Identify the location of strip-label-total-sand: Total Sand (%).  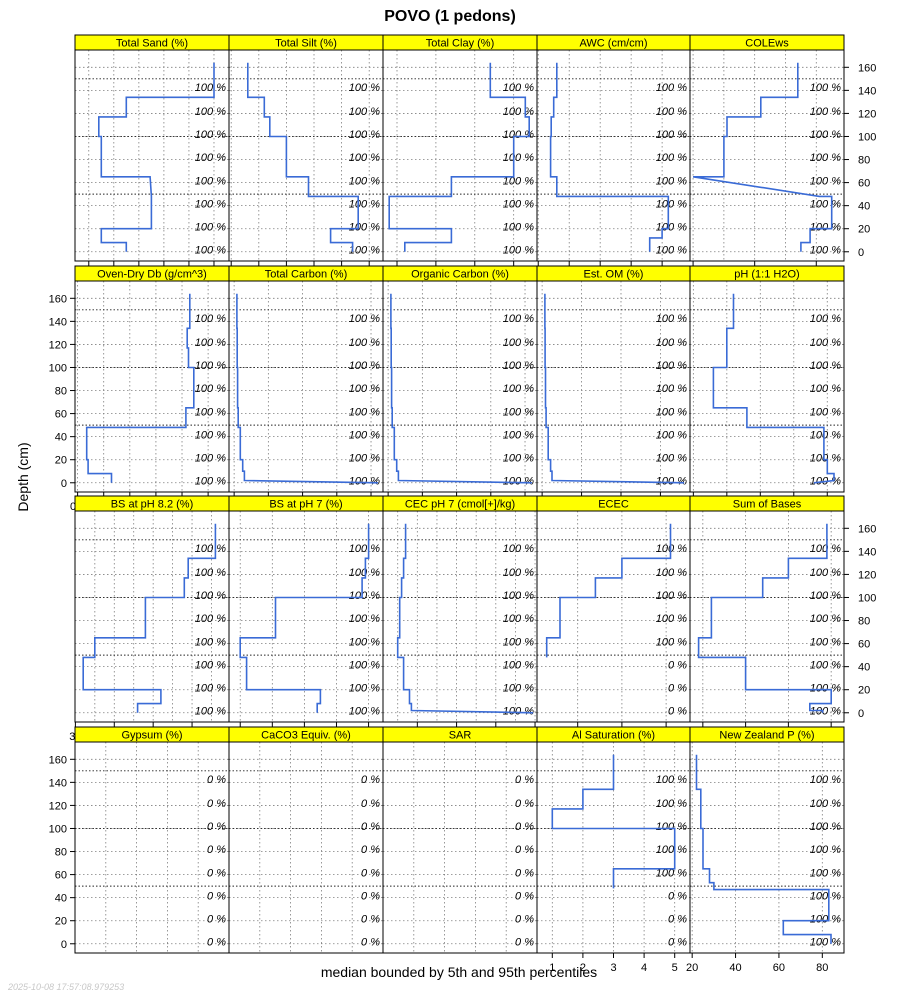
(152, 44).